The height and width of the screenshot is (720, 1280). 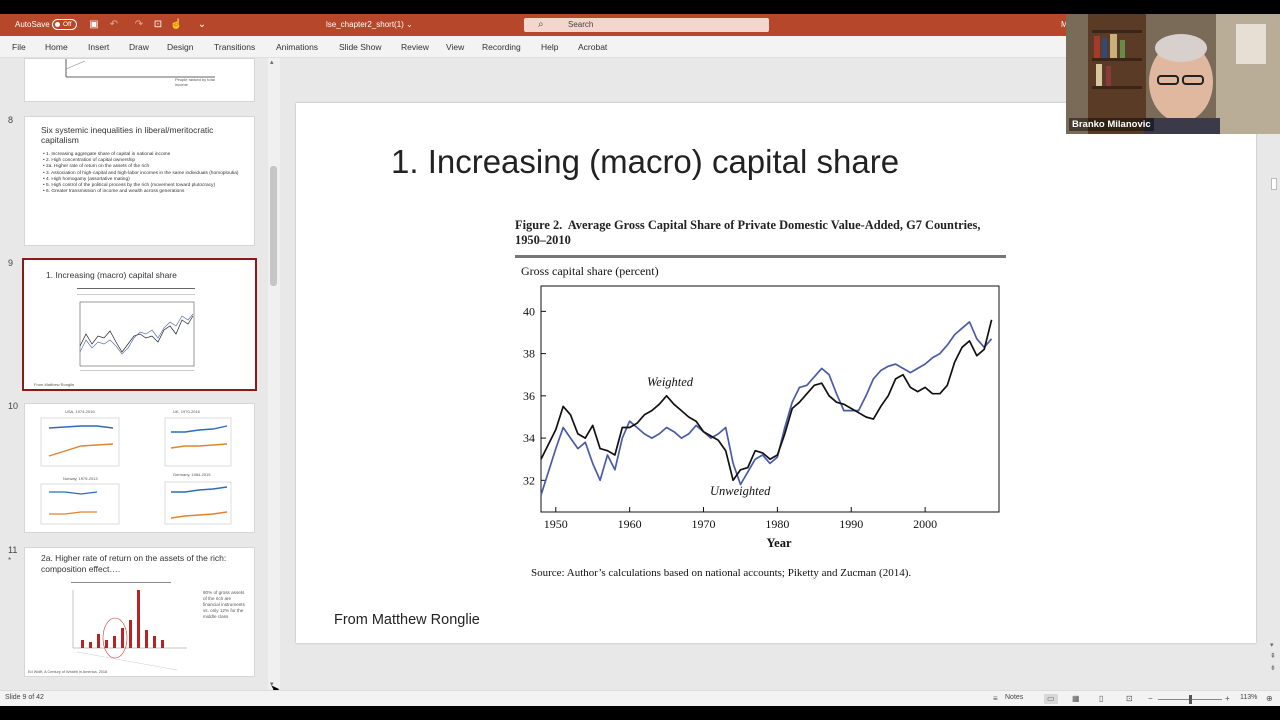 What do you see at coordinates (94, 24) in the screenshot?
I see `save-icon: ▣` at bounding box center [94, 24].